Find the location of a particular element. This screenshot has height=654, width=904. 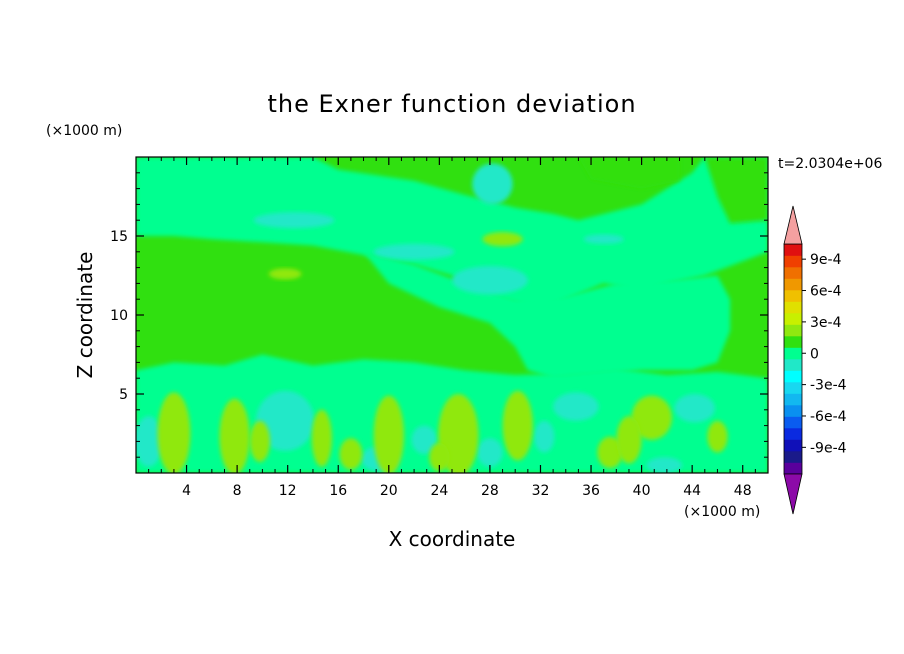

colorbar-tick-label: 9e-4 is located at coordinates (826, 260).